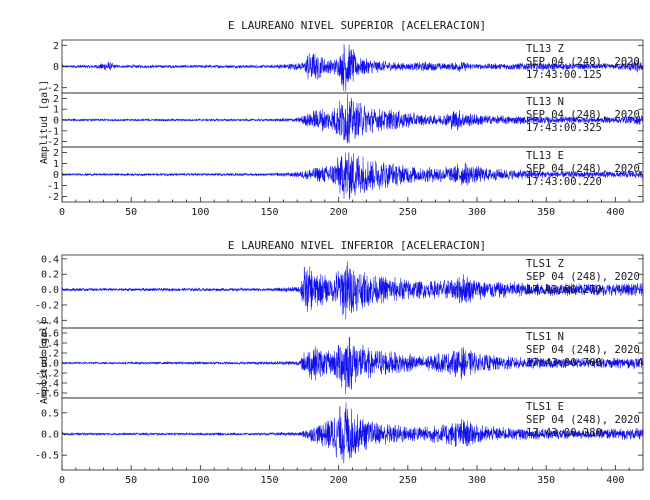 The width and height of the screenshot is (650, 500). I want to click on time-label: 17:43:00.270, so click(564, 290).